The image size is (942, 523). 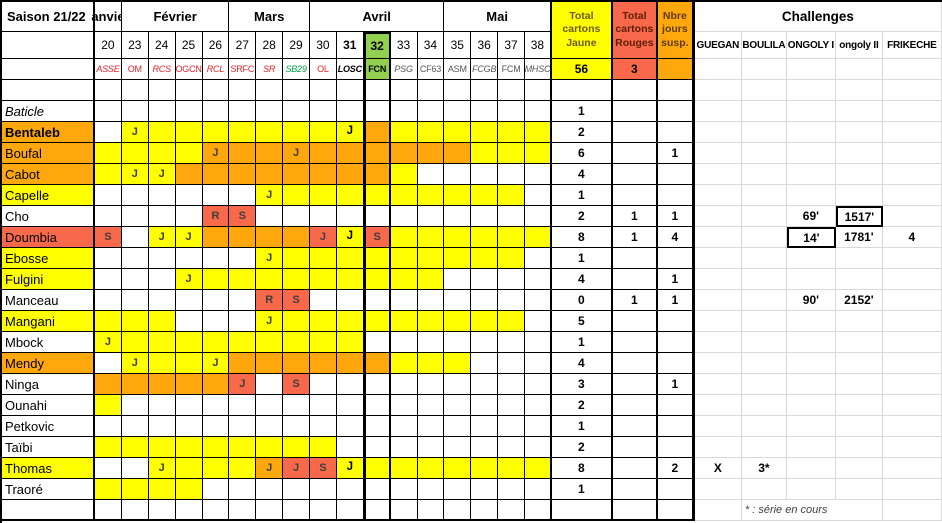 What do you see at coordinates (323, 45) in the screenshot?
I see `journee-number: 30` at bounding box center [323, 45].